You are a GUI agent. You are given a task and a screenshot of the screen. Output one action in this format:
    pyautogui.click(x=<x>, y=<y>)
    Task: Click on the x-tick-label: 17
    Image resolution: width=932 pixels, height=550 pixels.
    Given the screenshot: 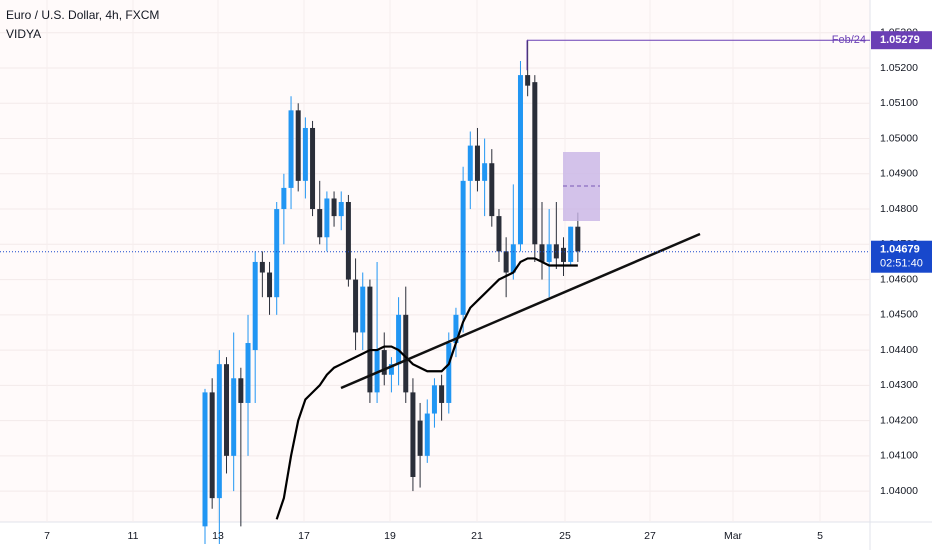 What is the action you would take?
    pyautogui.click(x=304, y=536)
    